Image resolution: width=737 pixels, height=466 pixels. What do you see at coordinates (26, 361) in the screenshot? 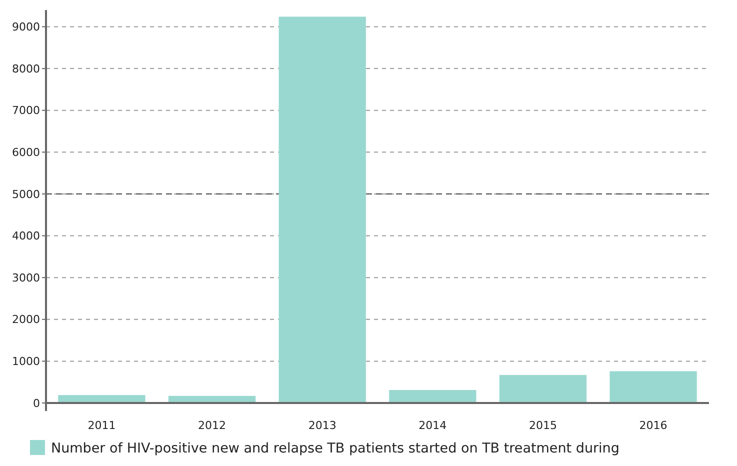
I see `y-tick-label: 1000` at bounding box center [26, 361].